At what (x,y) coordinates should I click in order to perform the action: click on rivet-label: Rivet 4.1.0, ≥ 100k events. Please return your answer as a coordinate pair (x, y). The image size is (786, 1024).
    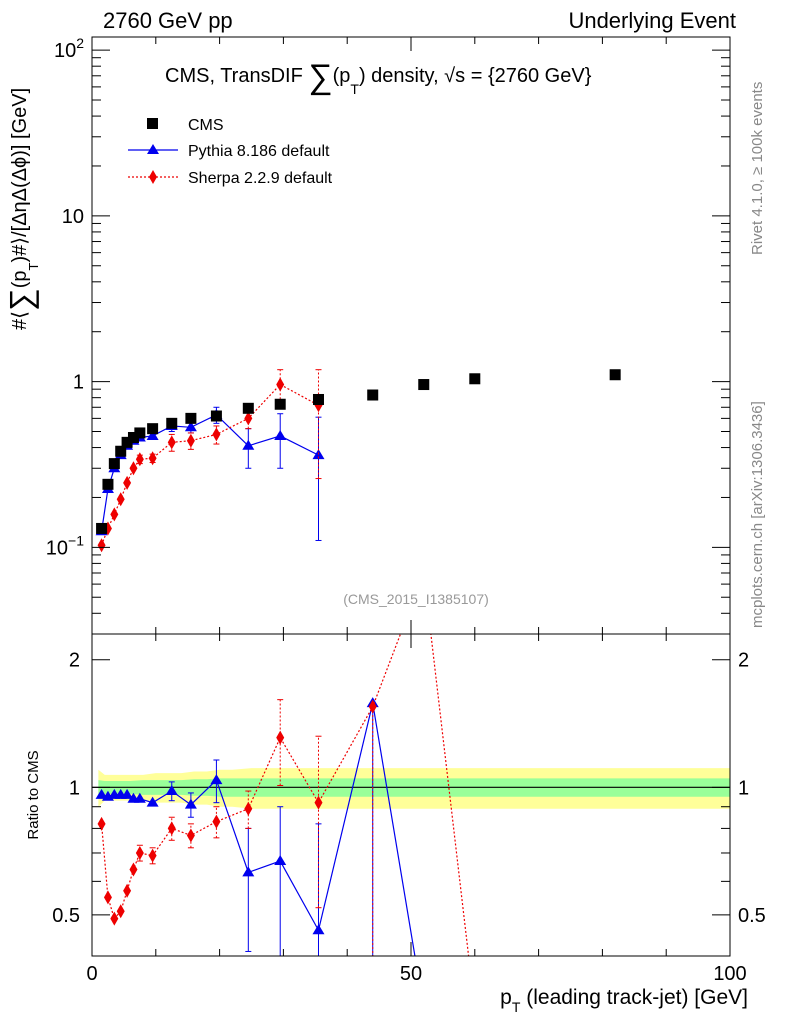
    Looking at the image, I should click on (757, 168).